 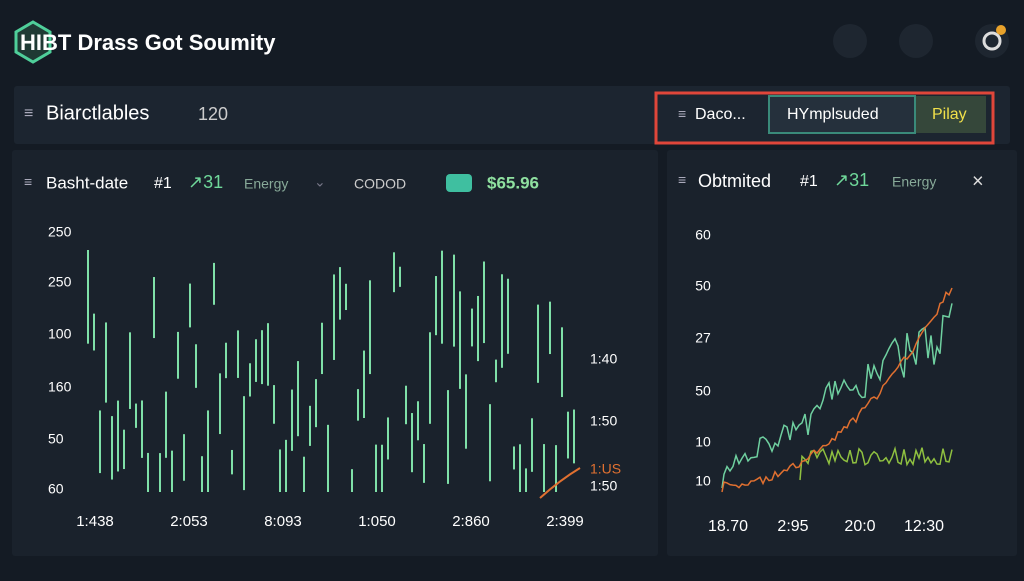 I want to click on toolbar-count: 120, so click(x=213, y=114).